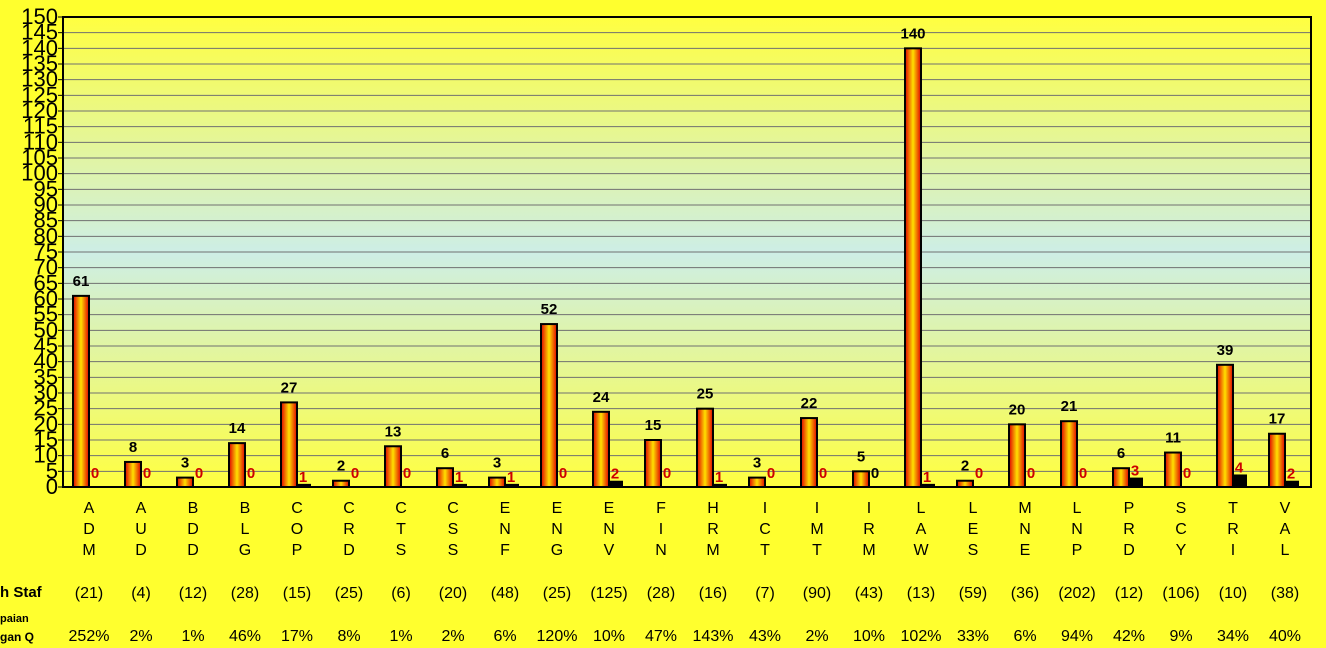 The height and width of the screenshot is (648, 1326). I want to click on data-label-series2-ENV: 2, so click(615, 474).